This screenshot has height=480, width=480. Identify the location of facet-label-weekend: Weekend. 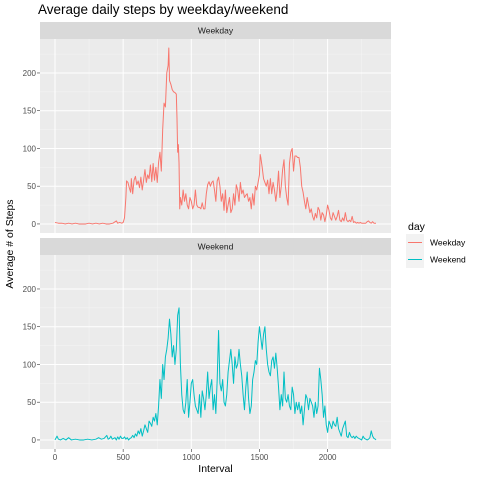
(216, 247).